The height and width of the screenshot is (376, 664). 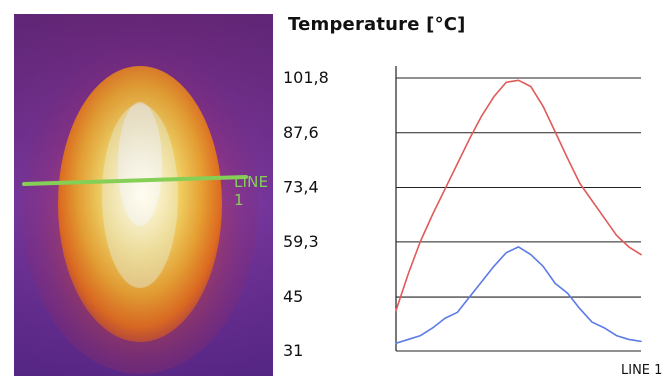 What do you see at coordinates (301, 132) in the screenshot?
I see `y-tick-label: 87,6` at bounding box center [301, 132].